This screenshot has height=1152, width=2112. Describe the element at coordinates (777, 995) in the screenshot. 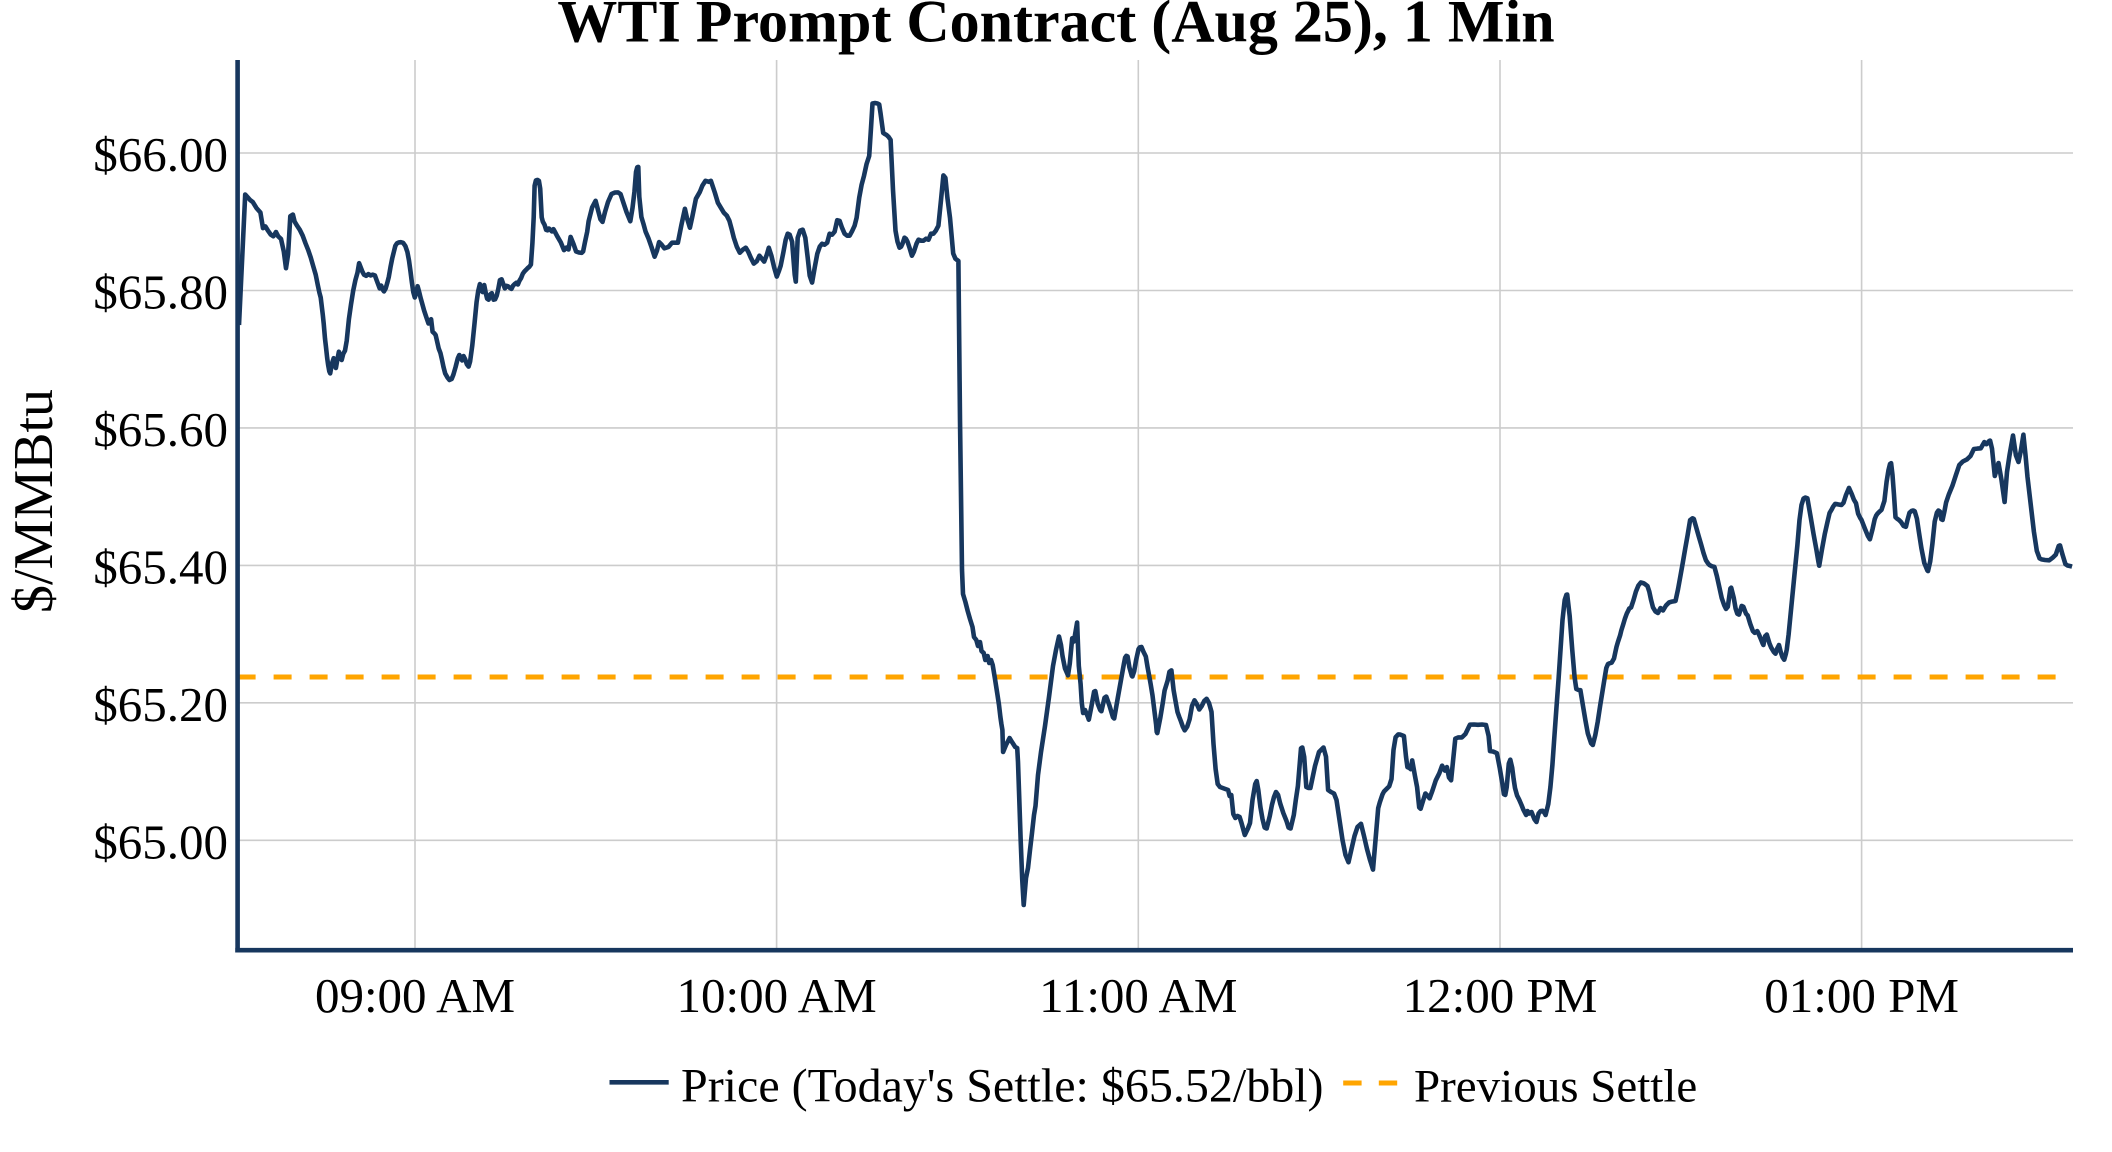

I see `svg-text: 10:00 AM` at that location.